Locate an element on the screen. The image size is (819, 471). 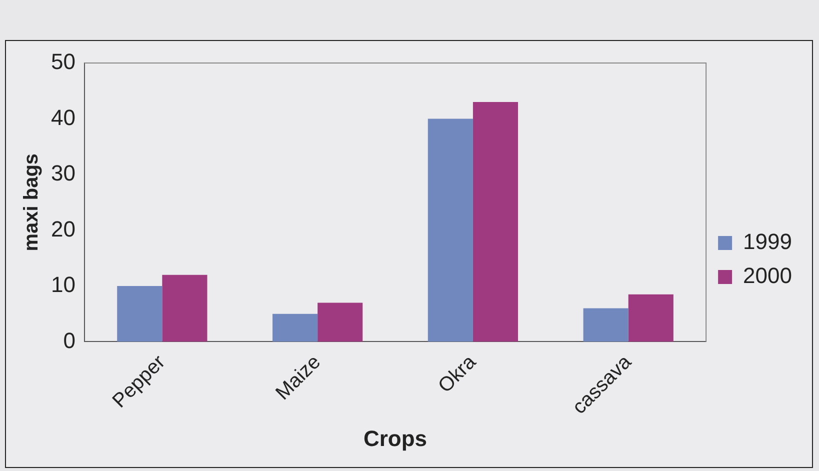
legend-label: 2000 is located at coordinates (767, 275).